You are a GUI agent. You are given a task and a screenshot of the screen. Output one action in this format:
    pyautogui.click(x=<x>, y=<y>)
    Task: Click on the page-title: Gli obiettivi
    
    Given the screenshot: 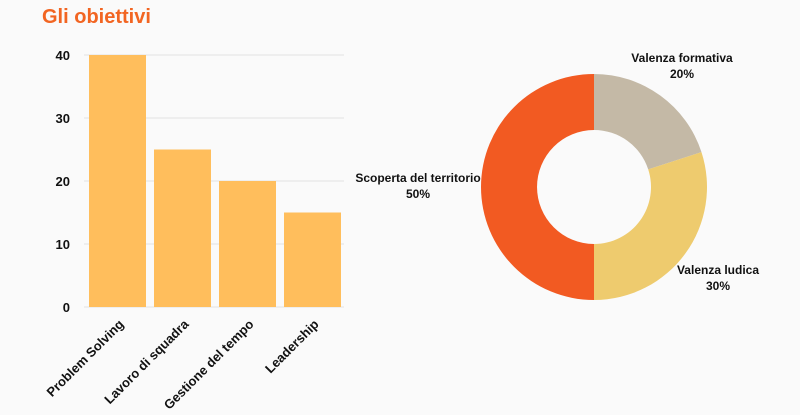 What is the action you would take?
    pyautogui.click(x=96, y=17)
    